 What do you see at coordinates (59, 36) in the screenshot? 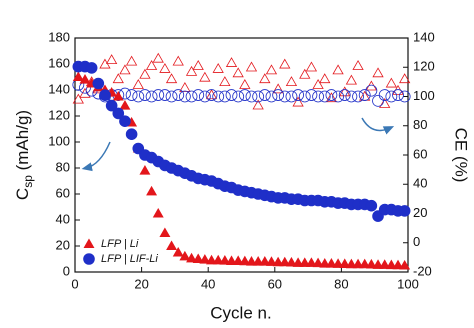
I see `y-tick-label: 180` at bounding box center [59, 36].